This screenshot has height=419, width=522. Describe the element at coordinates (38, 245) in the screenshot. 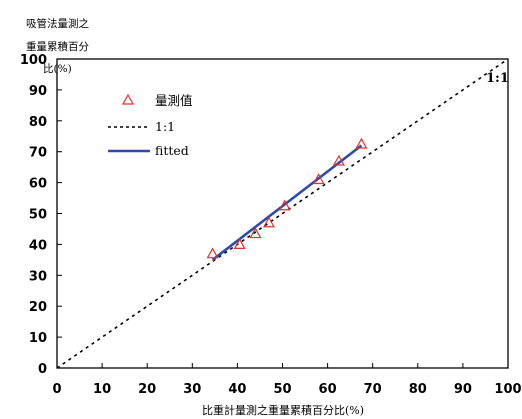

I see `y-tick-label: 40` at that location.